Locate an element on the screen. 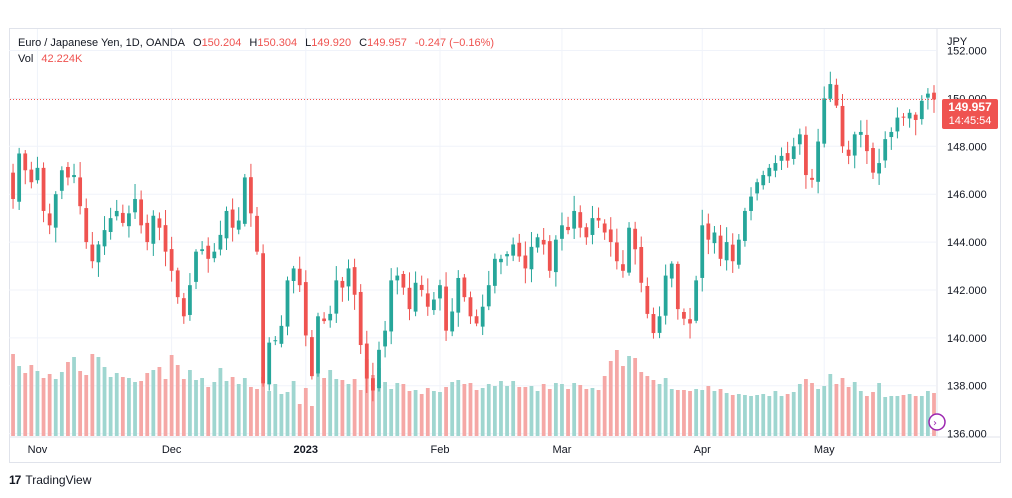 This screenshot has height=498, width=1012. scroll-to-end-icon: › is located at coordinates (935, 423).